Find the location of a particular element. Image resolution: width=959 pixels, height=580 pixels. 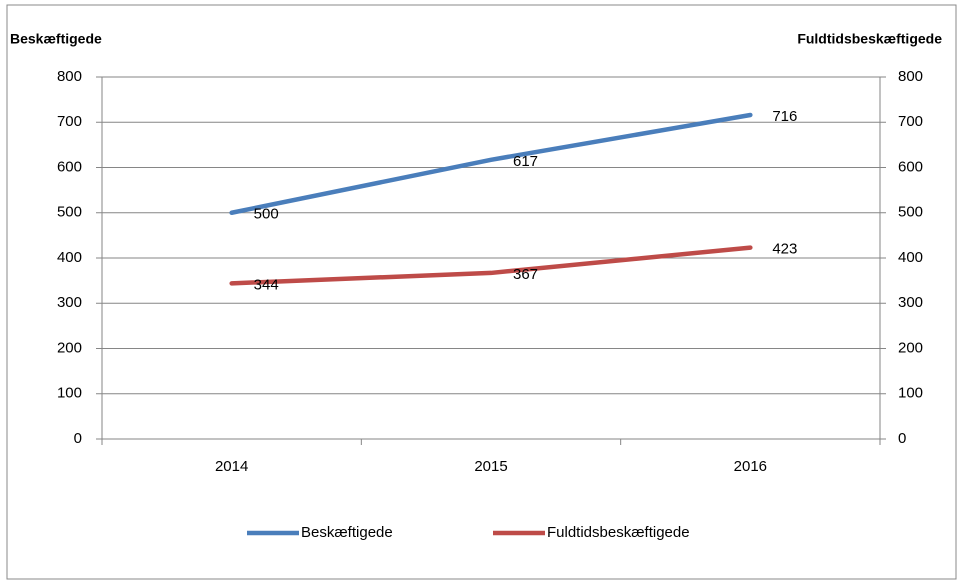

x-tick-label: 2014 is located at coordinates (231, 466).